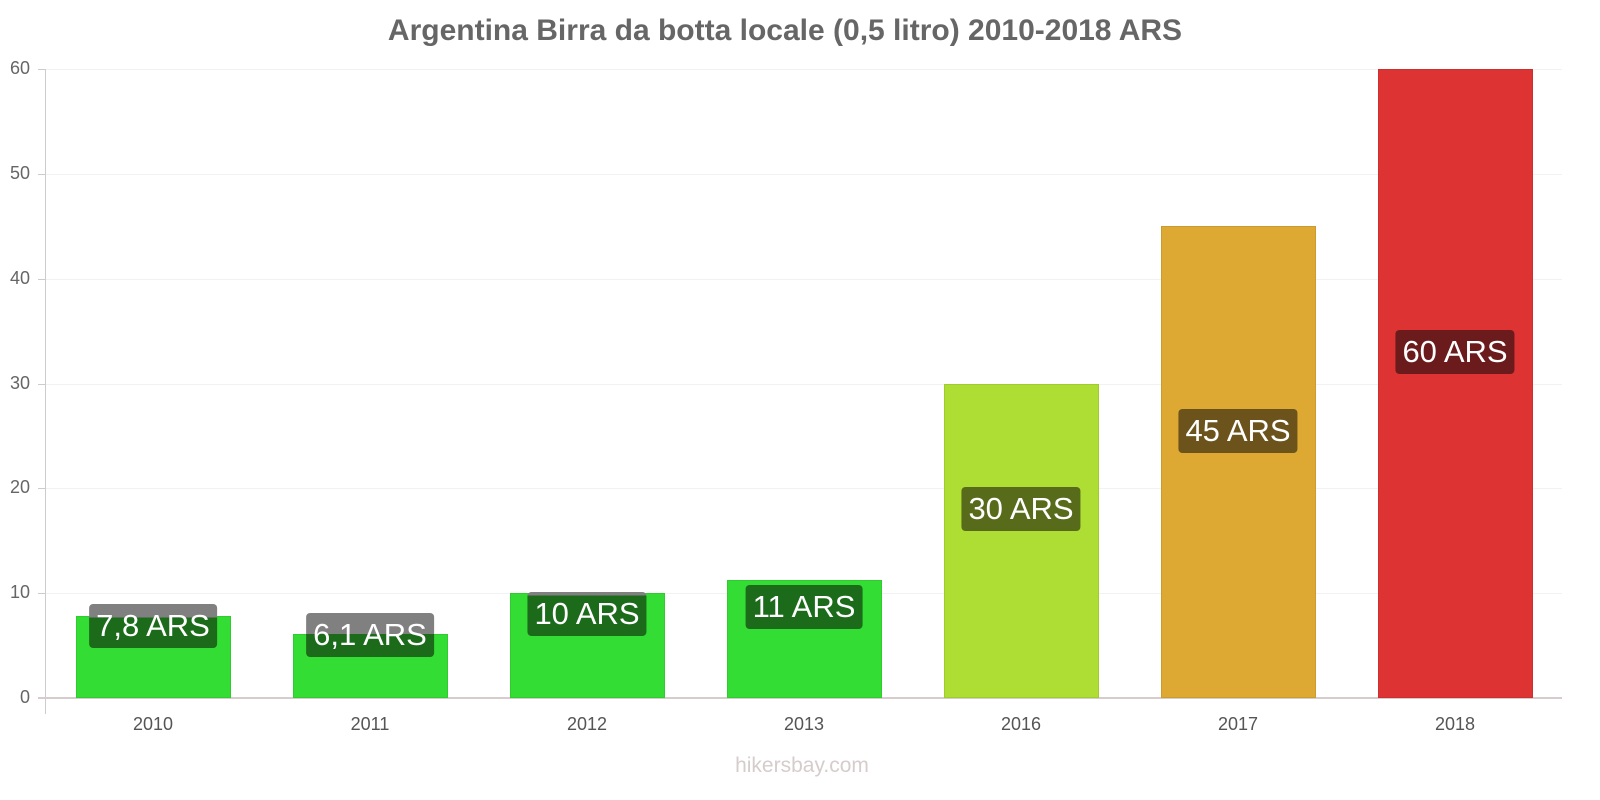 The width and height of the screenshot is (1600, 800). What do you see at coordinates (587, 614) in the screenshot?
I see `data-label-2012: 10 ARS` at bounding box center [587, 614].